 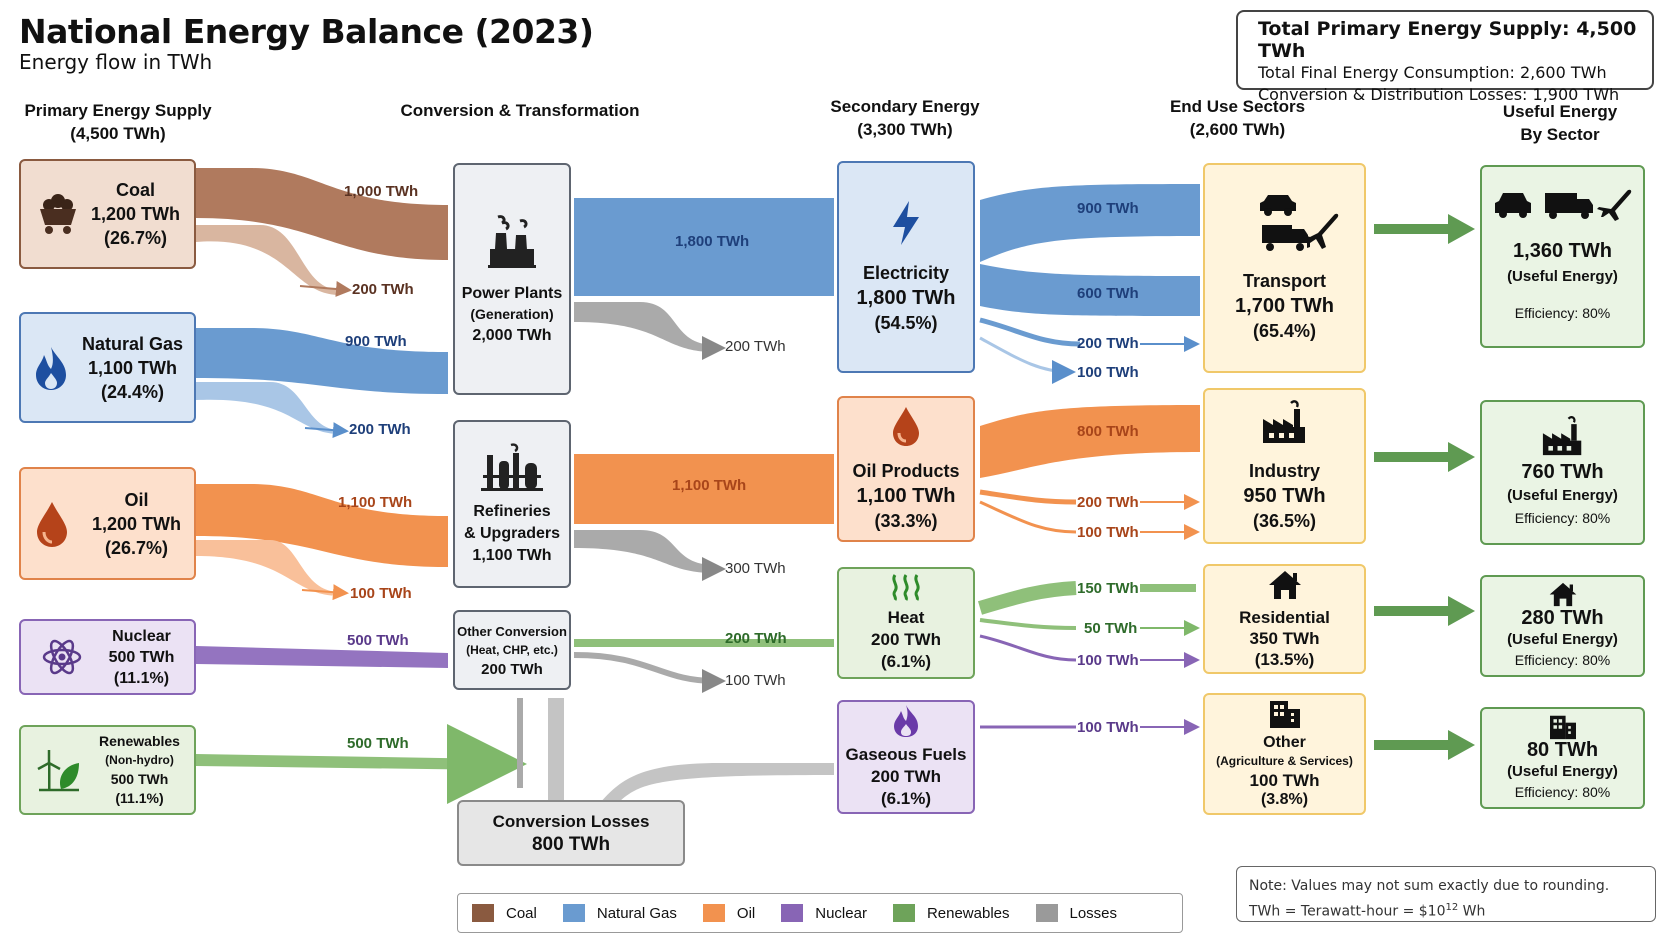 I want to click on arrow-transport-useful, so click(x=1424, y=229).